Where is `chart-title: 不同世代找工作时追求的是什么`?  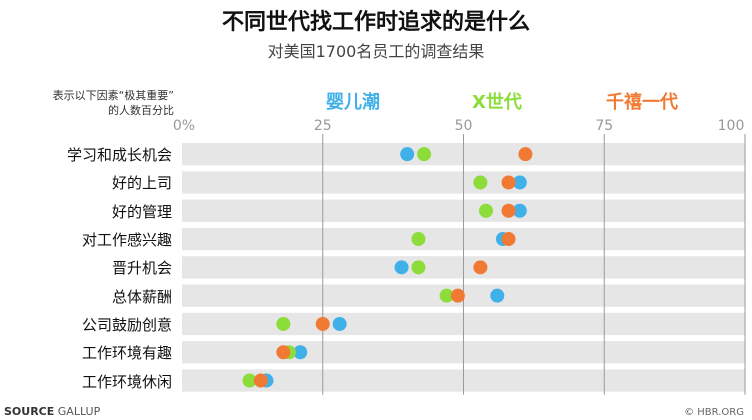 chart-title: 不同世代找工作时追求的是什么 is located at coordinates (375, 22).